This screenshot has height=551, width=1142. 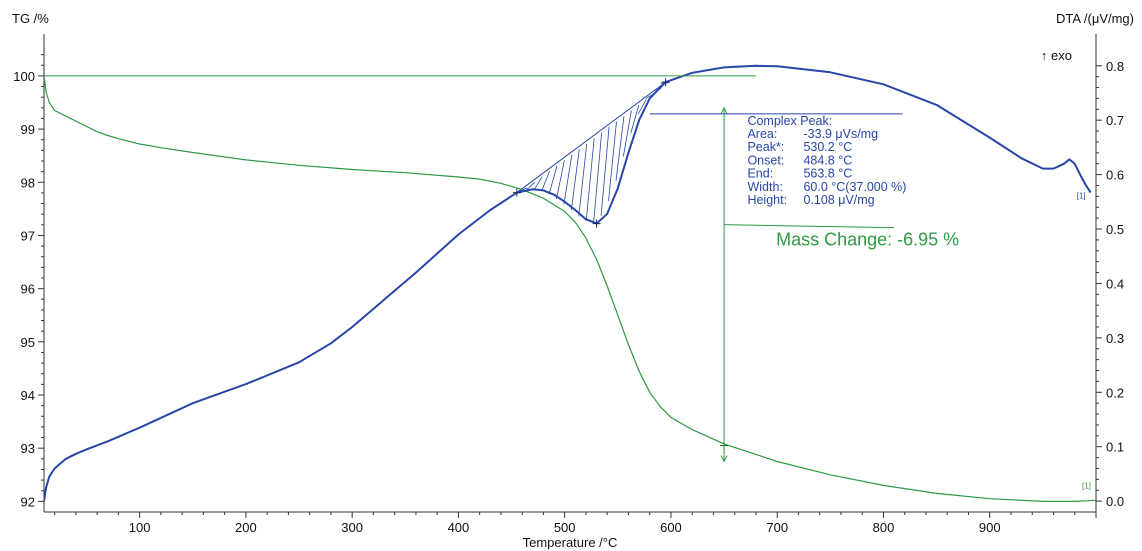 I want to click on x-axis-label: Temperature /°C, so click(x=570, y=542).